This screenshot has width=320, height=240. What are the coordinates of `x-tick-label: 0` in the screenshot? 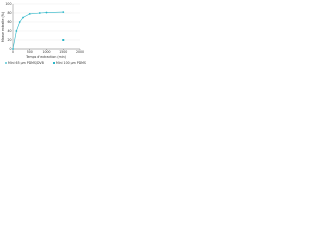 It's located at (13, 52).